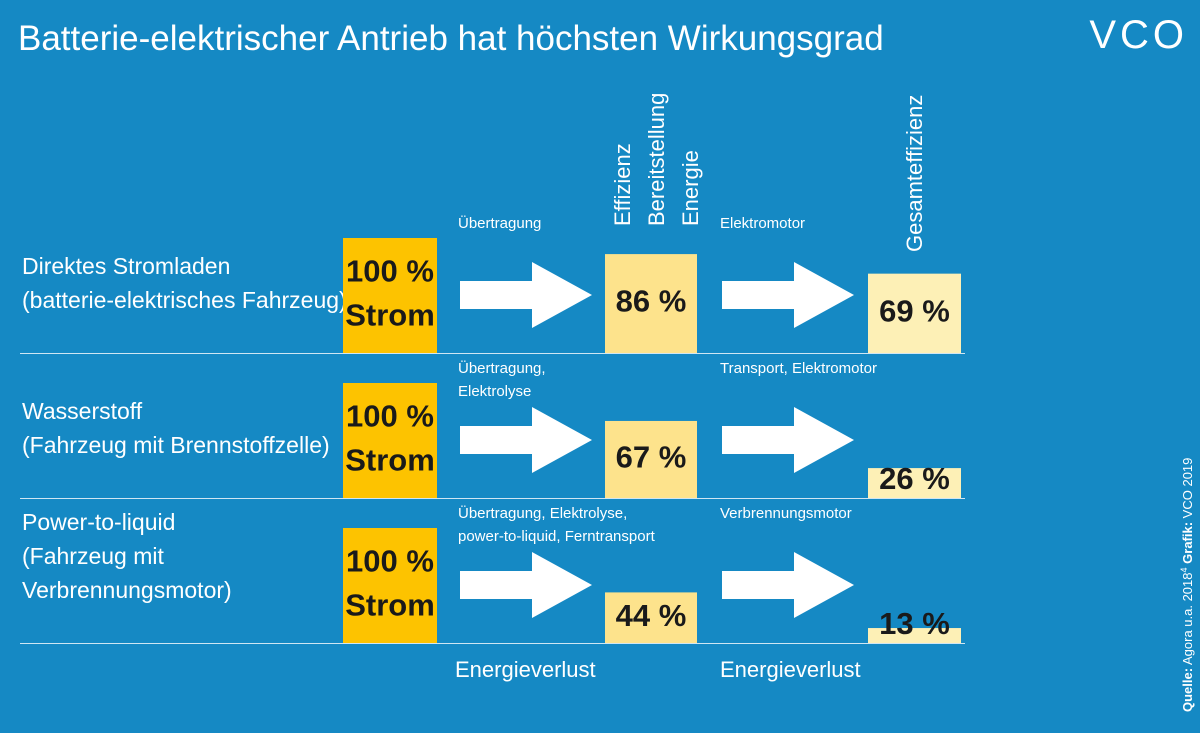 The width and height of the screenshot is (1200, 733). What do you see at coordinates (494, 391) in the screenshot?
I see `step-label: Elektrolyse` at bounding box center [494, 391].